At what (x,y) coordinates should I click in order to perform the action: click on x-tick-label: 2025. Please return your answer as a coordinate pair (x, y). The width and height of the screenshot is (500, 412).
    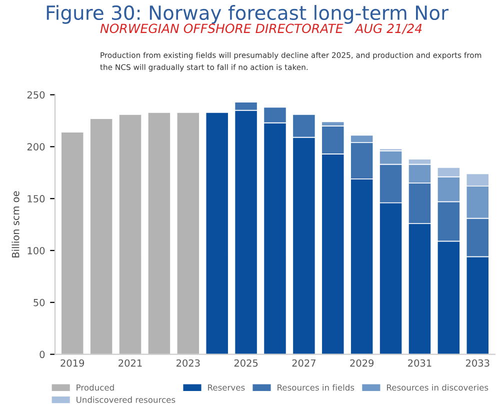
    Looking at the image, I should click on (246, 363).